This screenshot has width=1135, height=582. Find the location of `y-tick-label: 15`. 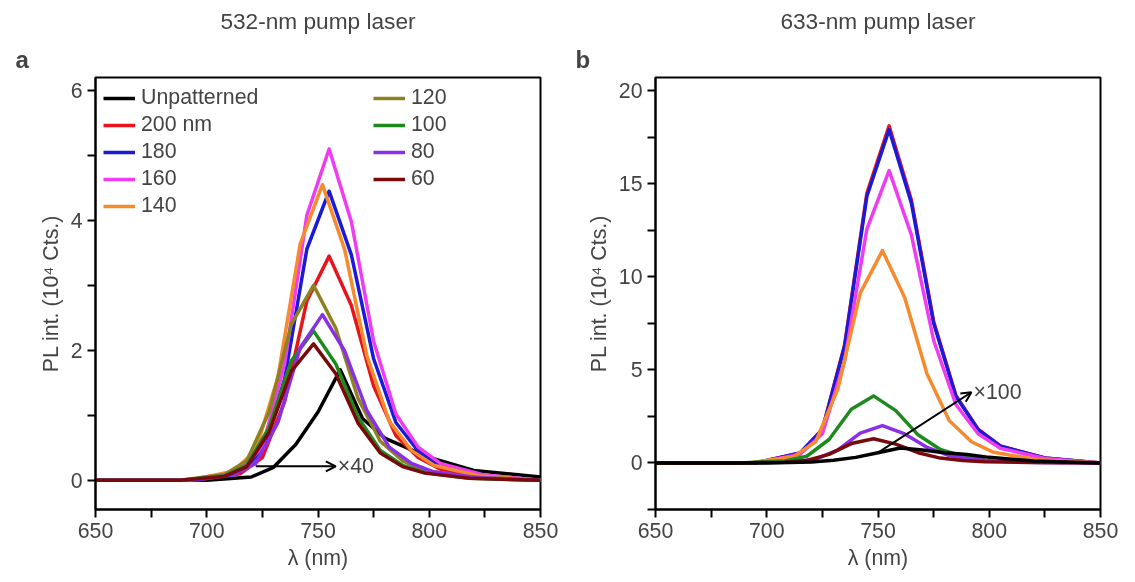

y-tick-label: 15 is located at coordinates (630, 184).